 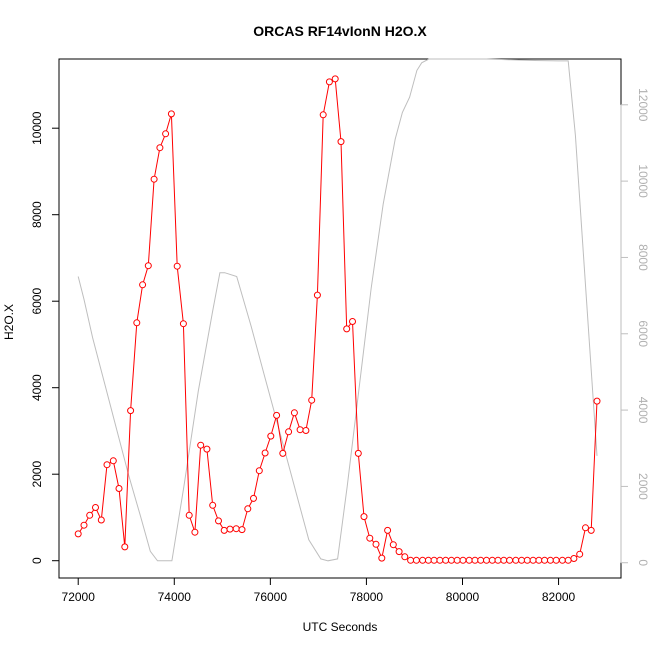 What do you see at coordinates (175, 597) in the screenshot?
I see `x-tick-label: 74000` at bounding box center [175, 597].